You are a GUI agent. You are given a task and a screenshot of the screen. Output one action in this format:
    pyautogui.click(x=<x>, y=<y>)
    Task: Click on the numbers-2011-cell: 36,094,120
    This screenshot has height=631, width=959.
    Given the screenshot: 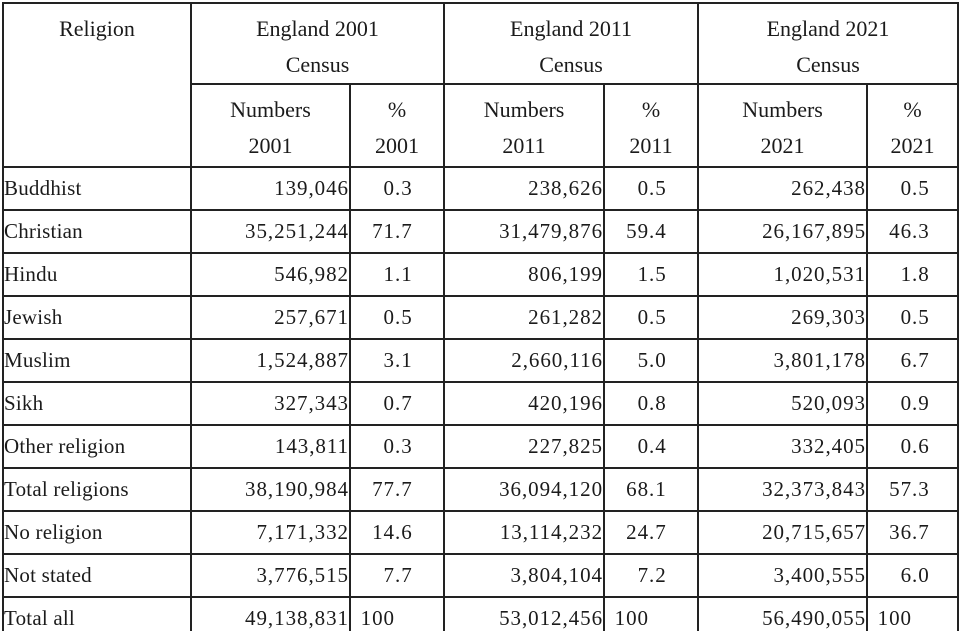 What is the action you would take?
    pyautogui.click(x=524, y=490)
    